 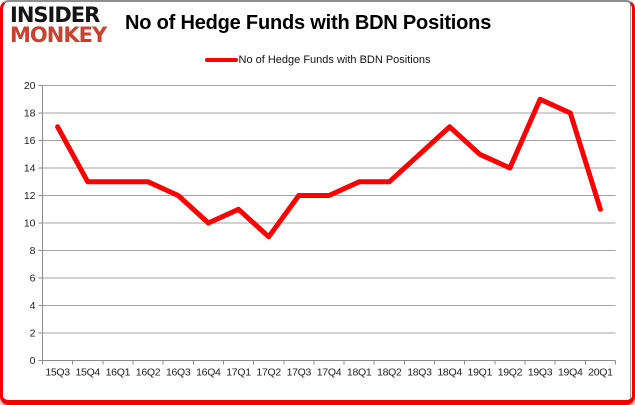 What do you see at coordinates (600, 373) in the screenshot?
I see `x-tick-label: 20Q1` at bounding box center [600, 373].